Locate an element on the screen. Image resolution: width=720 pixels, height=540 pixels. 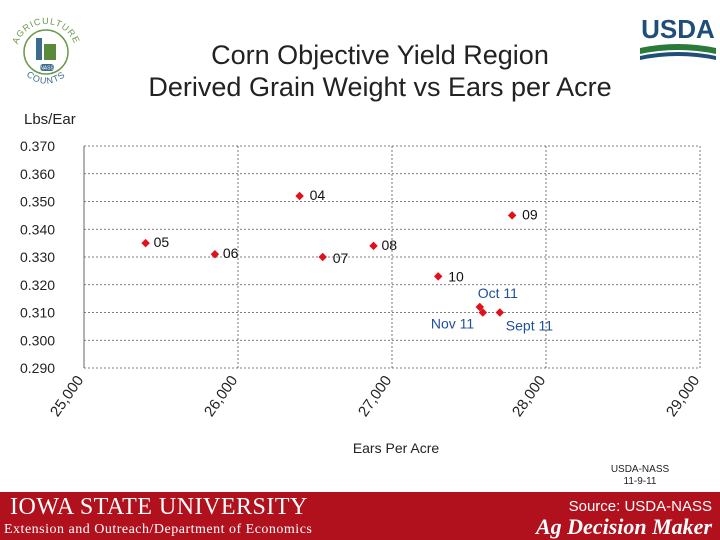
x-tick-label: 25,000 is located at coordinates (67, 396).